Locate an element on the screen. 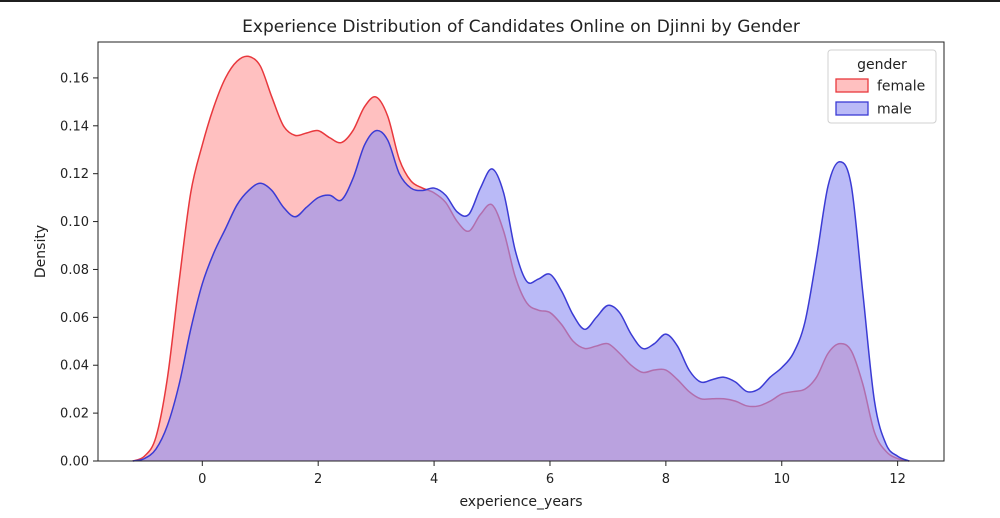  y-tick-label: 0.14 is located at coordinates (74, 126).